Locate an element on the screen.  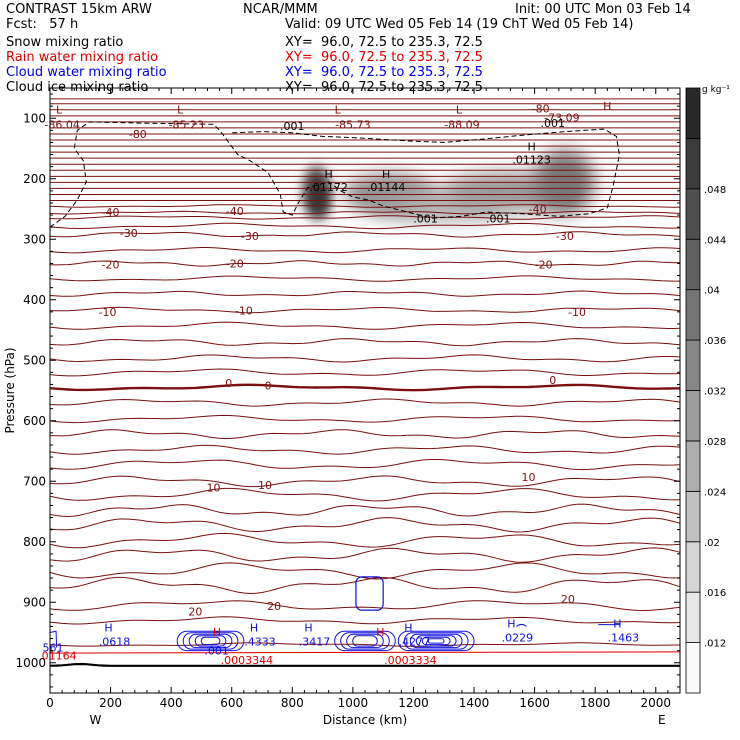
snow-shade-blob is located at coordinates (319, 199).